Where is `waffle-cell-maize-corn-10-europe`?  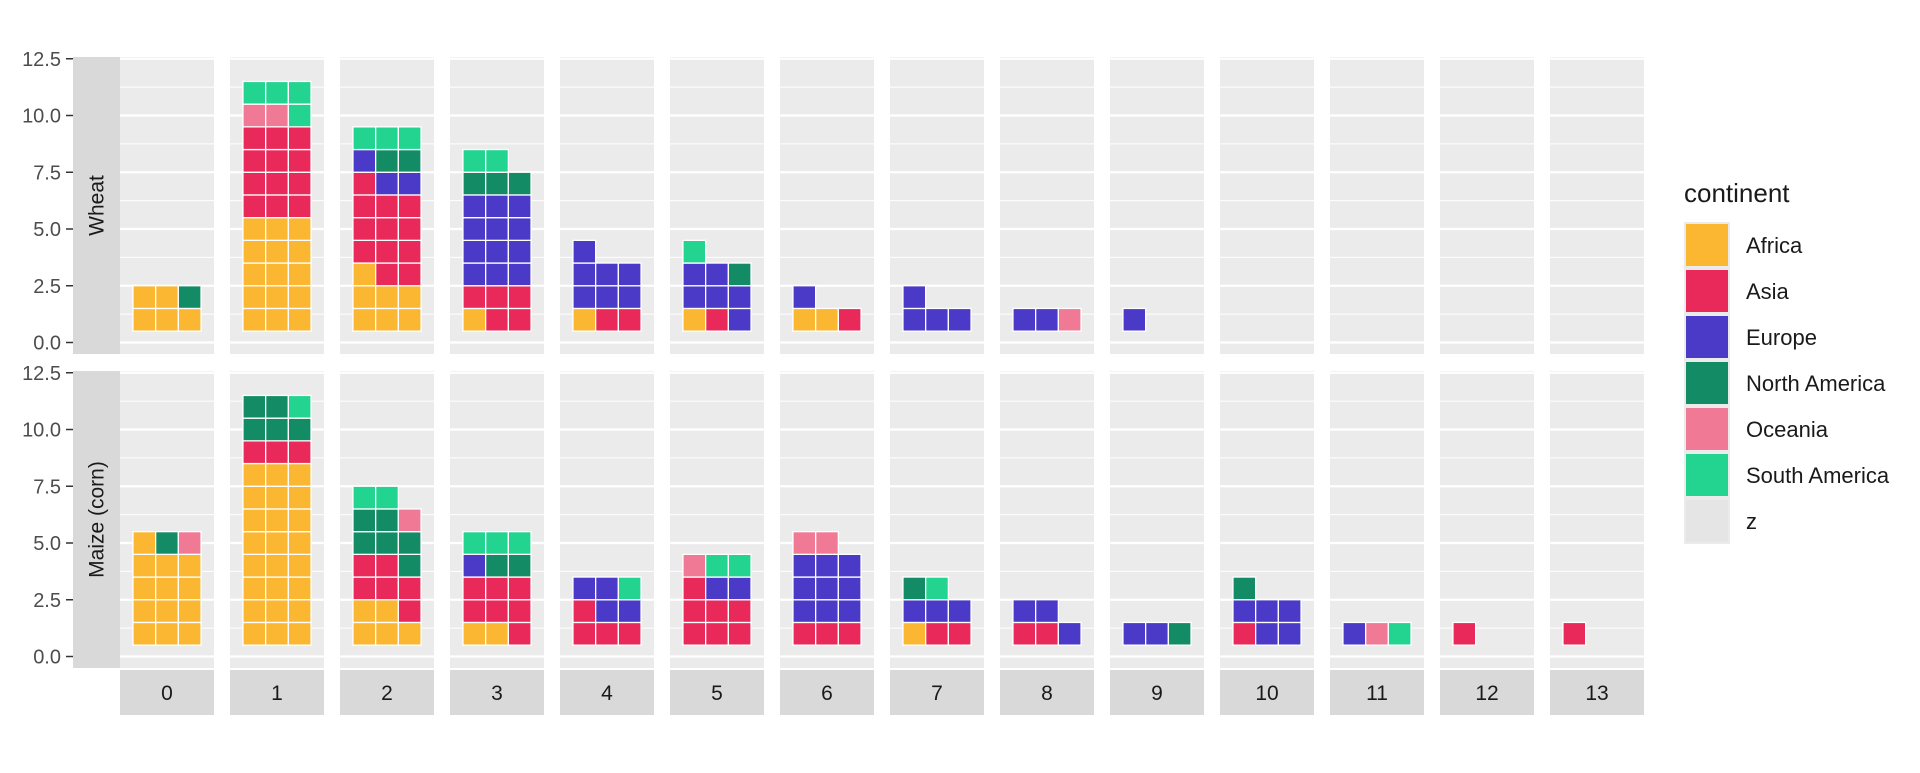
waffle-cell-maize-corn-10-europe is located at coordinates (1244, 611).